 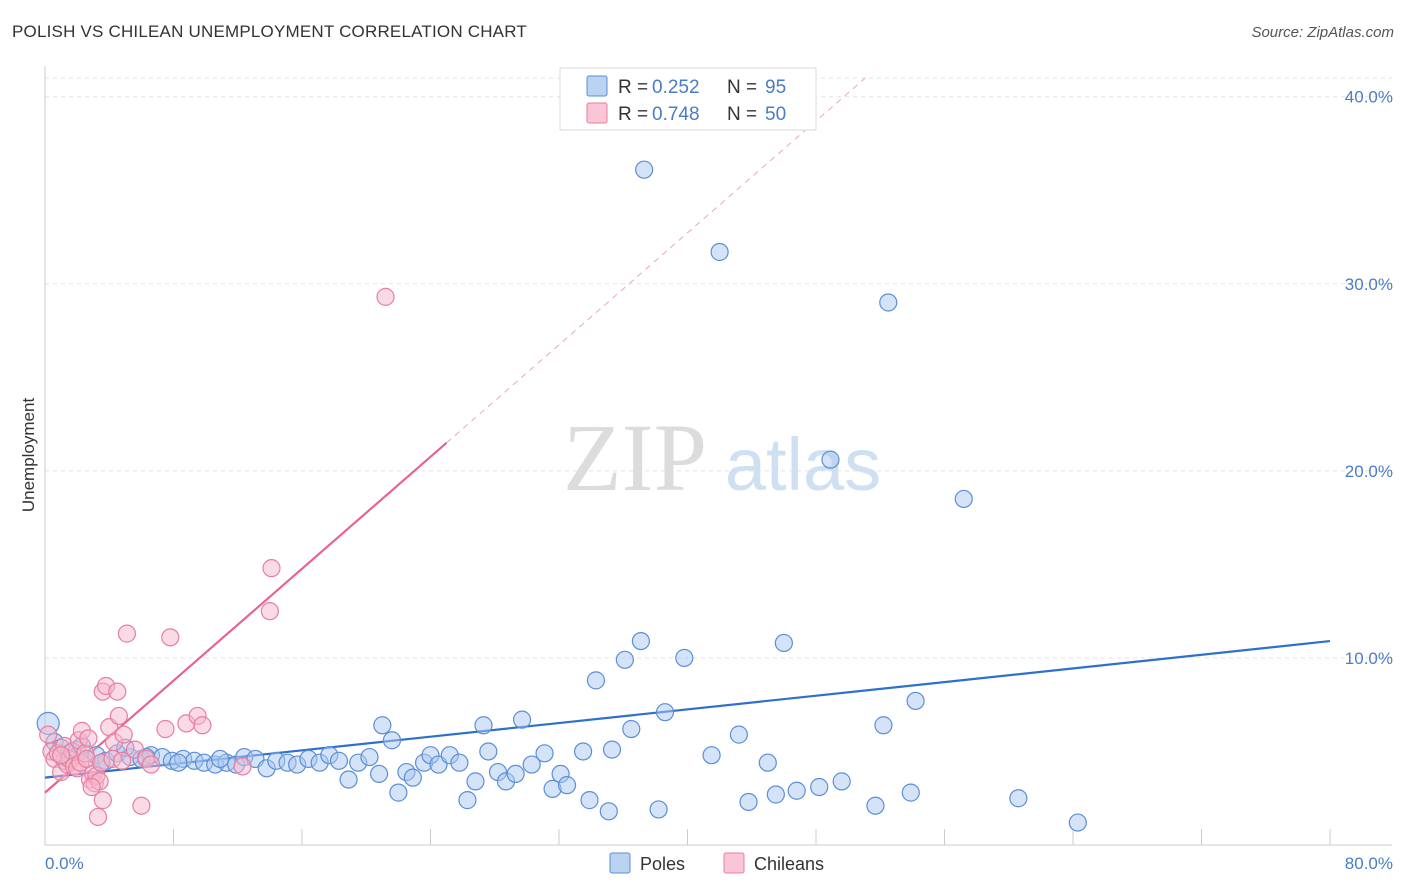 I want to click on bottom-legend-swatch-poles, so click(x=620, y=863).